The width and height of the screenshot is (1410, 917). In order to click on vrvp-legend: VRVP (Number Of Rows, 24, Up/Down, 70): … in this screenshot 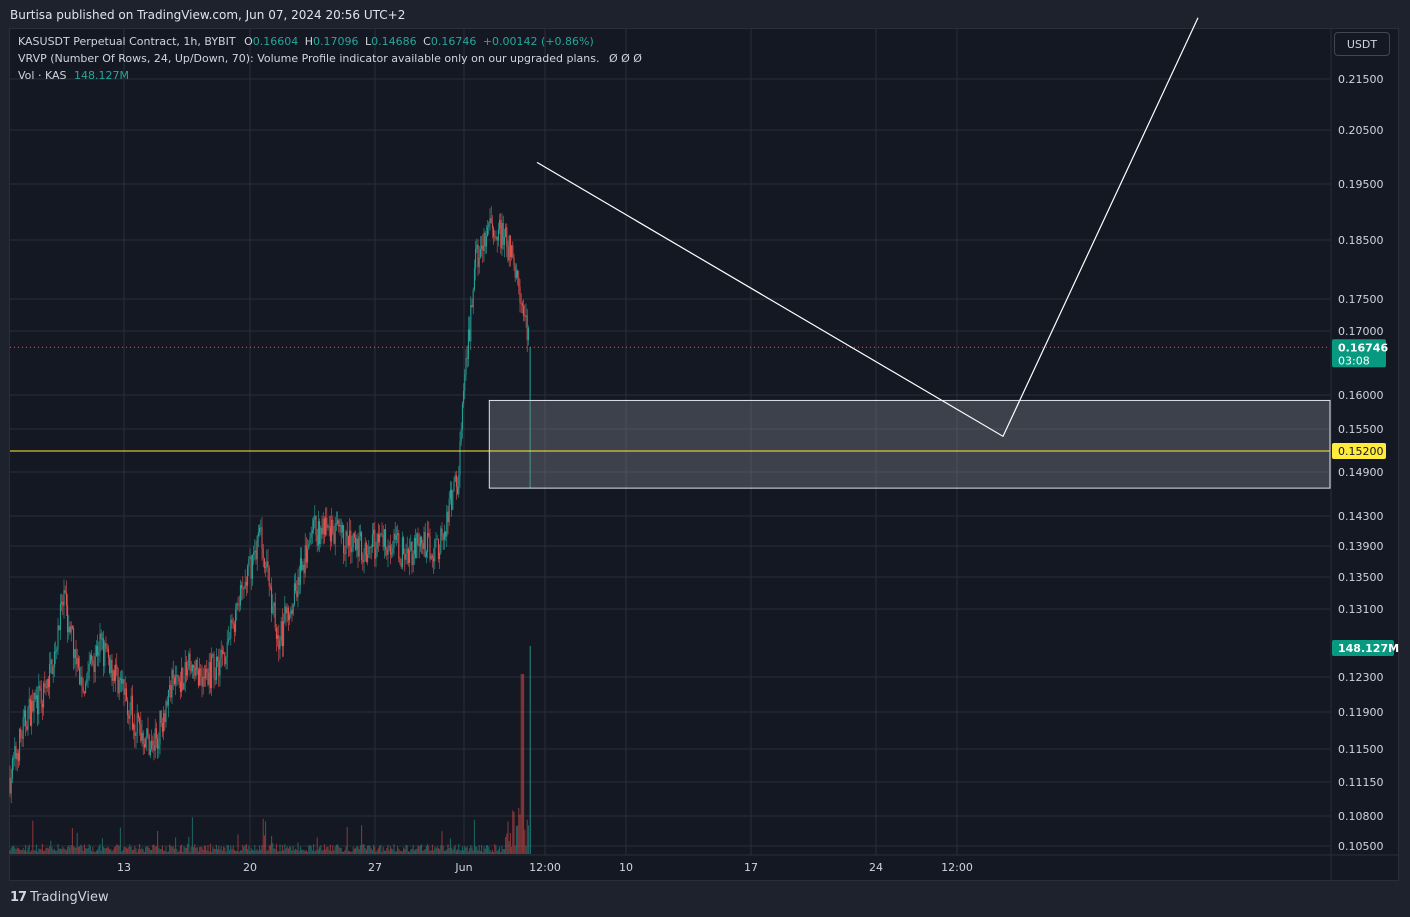, I will do `click(330, 58)`.